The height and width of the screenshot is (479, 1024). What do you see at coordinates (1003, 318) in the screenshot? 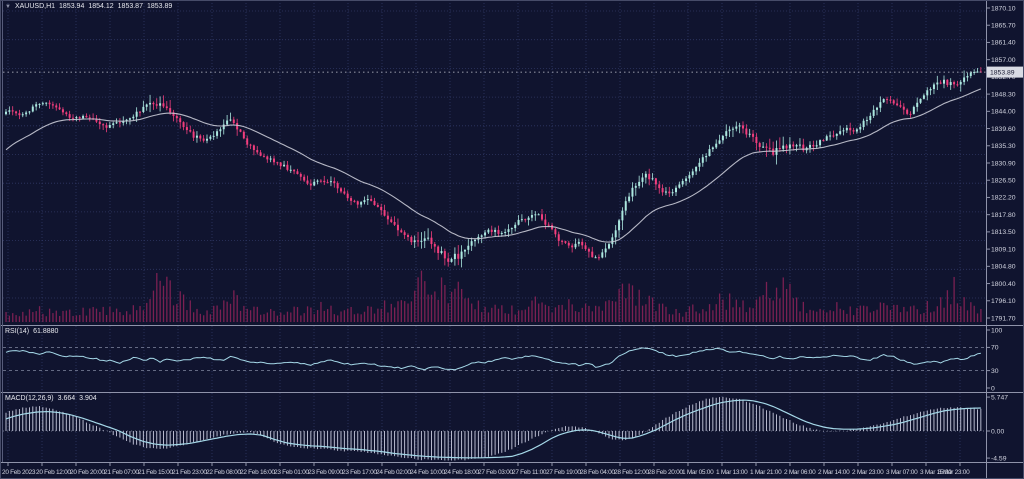
I see `svg-text: 1791.70` at bounding box center [1003, 318].